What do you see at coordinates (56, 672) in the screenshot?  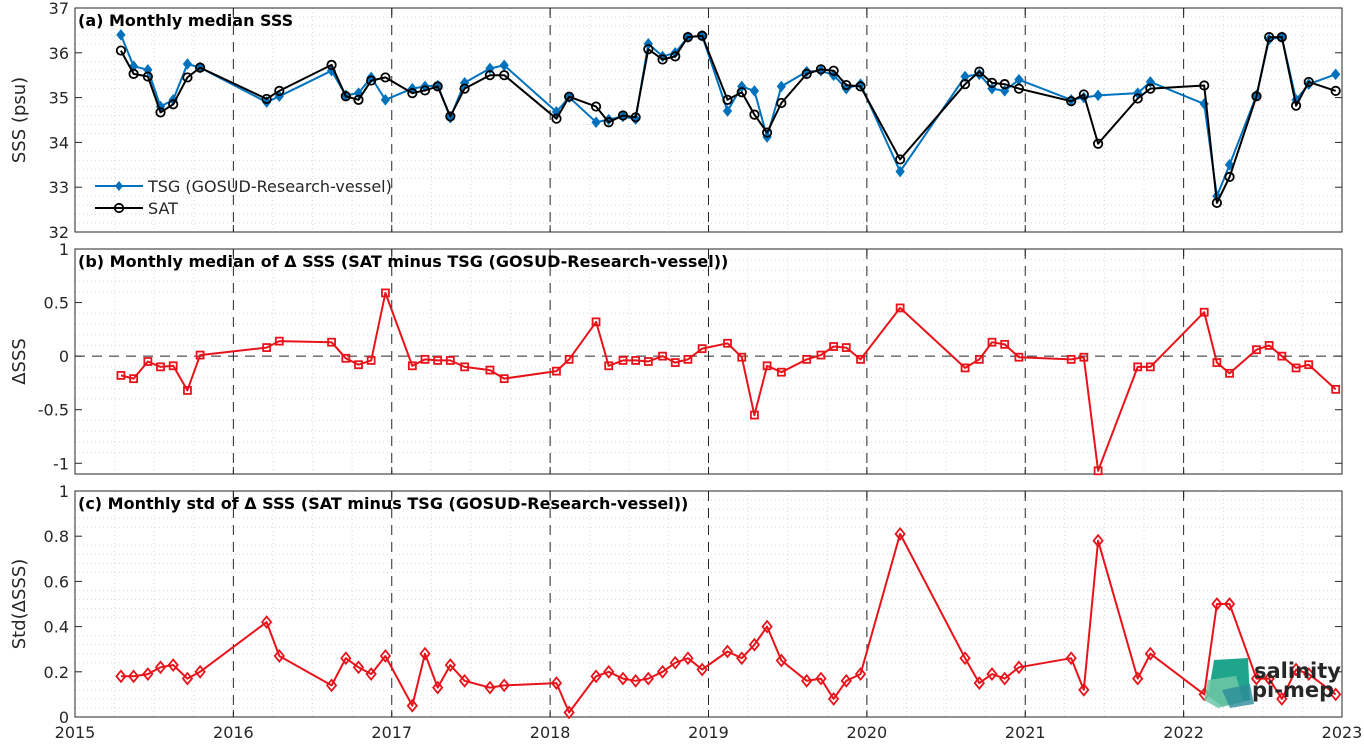 I see `y-tick-label: 0.2` at bounding box center [56, 672].